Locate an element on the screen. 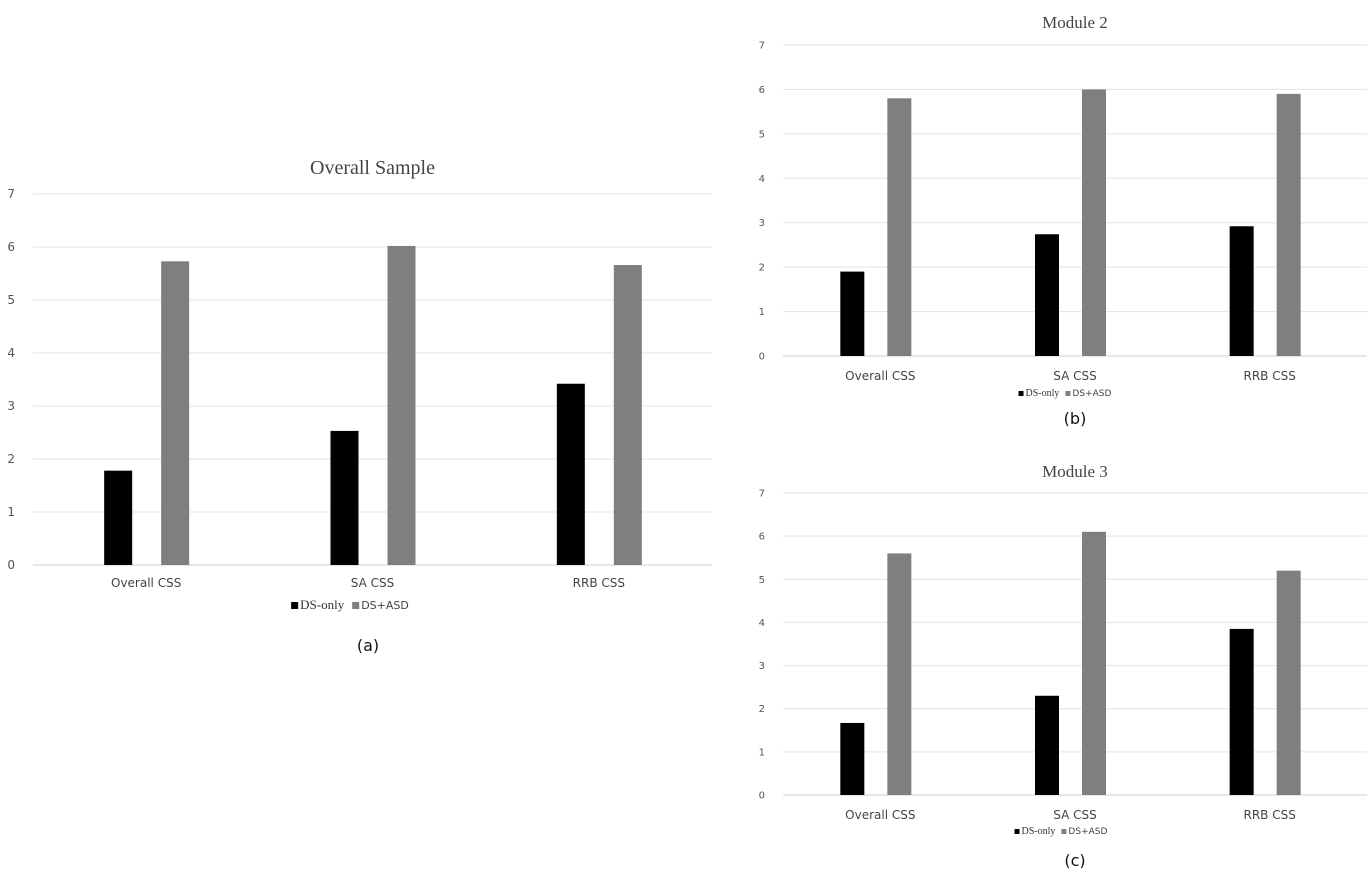 This screenshot has height=873, width=1370. caption-a: (a) is located at coordinates (368, 645).